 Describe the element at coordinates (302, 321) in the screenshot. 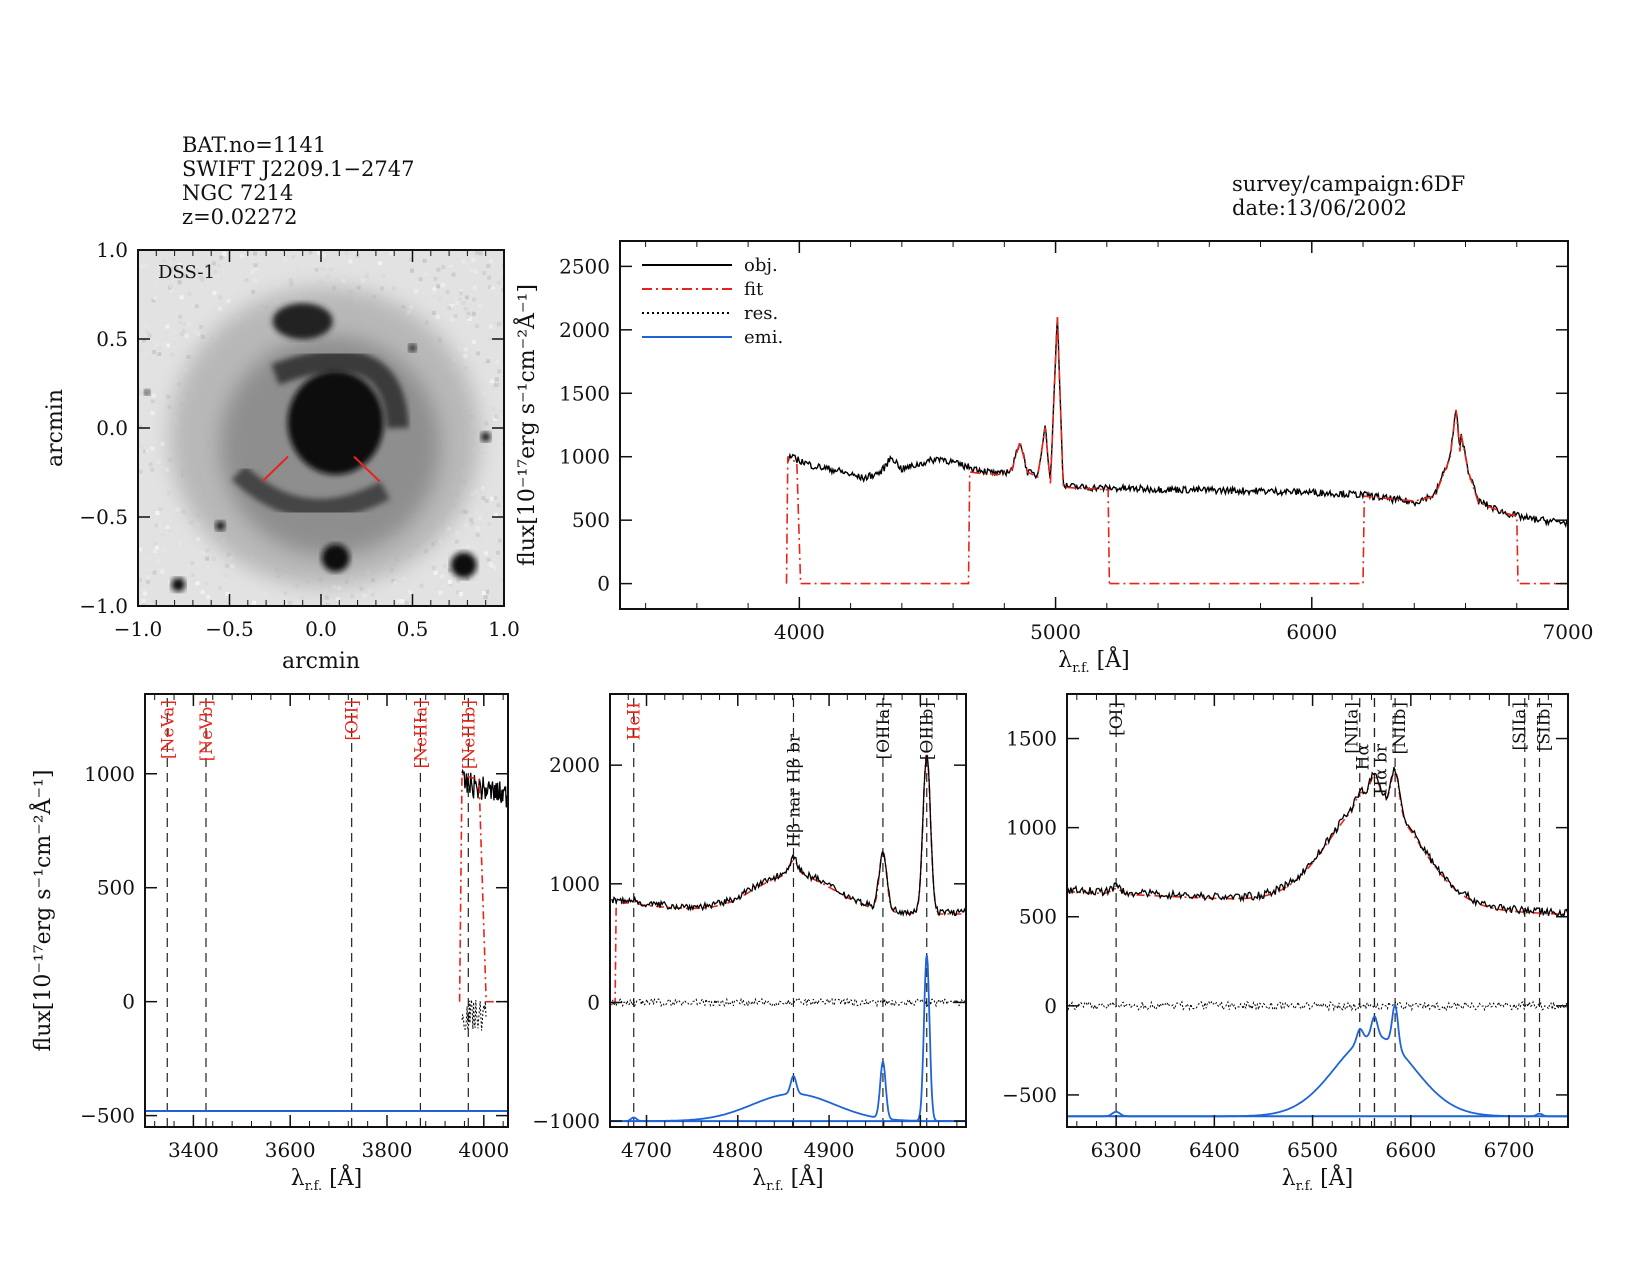

I see `companion-galaxy` at that location.